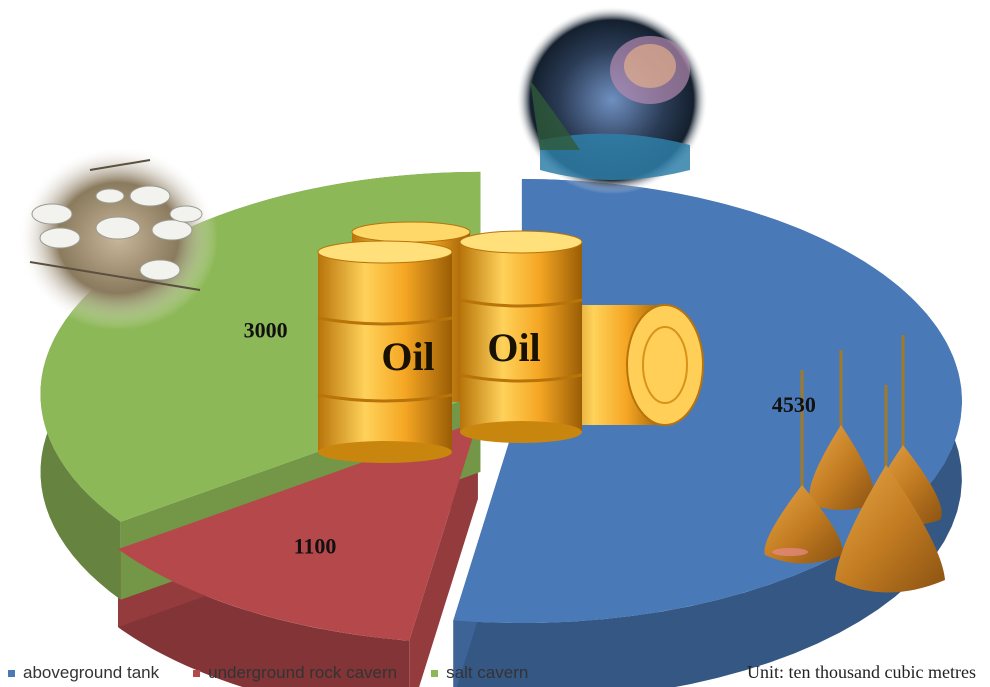 This screenshot has height=687, width=990. I want to click on oil-barrels-illustration-icon: Oil Oil, so click(510, 342).